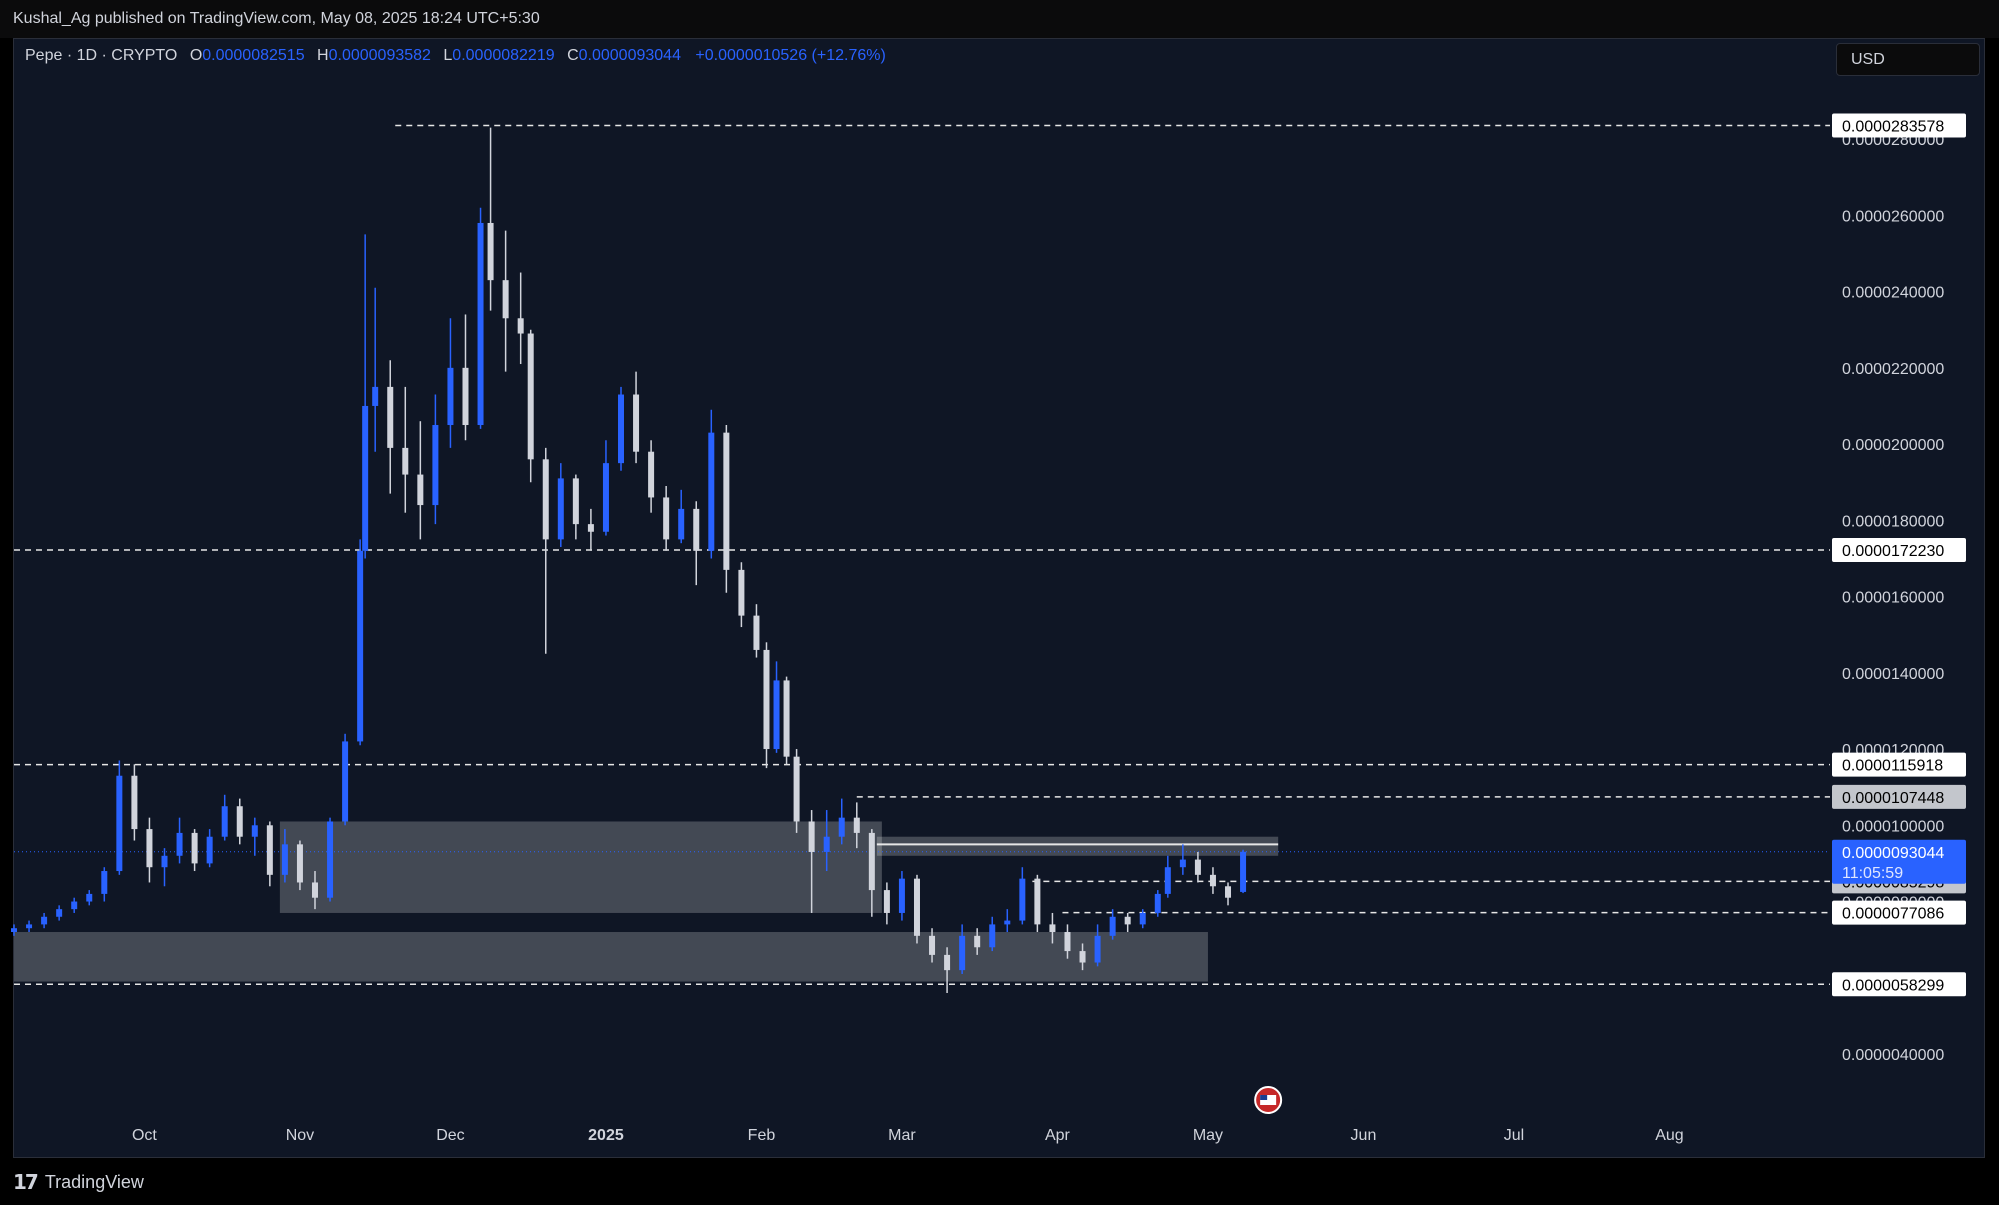 The image size is (1999, 1205). I want to click on level-badge-label-3: 0.0000107448, so click(1893, 798).